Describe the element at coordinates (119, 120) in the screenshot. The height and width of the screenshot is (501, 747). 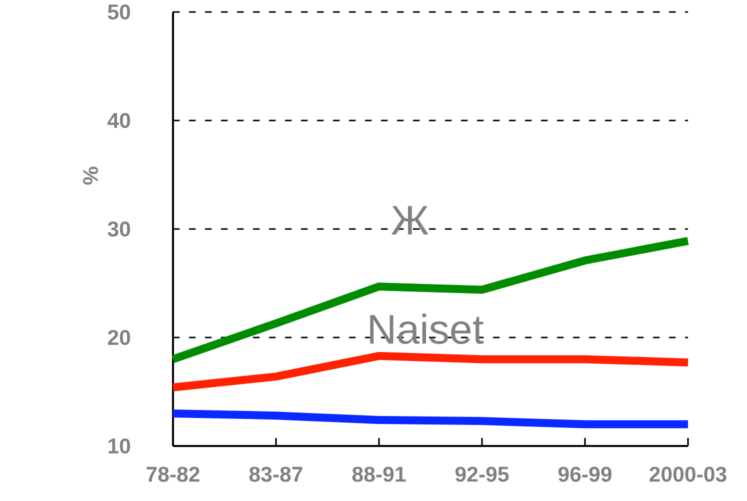
I see `y-tick-label: 40` at that location.